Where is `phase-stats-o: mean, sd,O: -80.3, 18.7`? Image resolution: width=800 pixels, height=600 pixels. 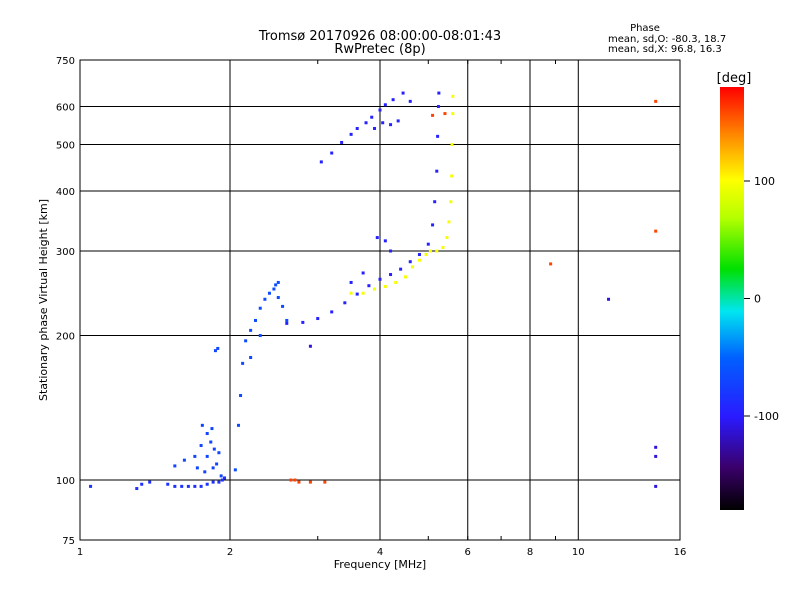 phase-stats-o: mean, sd,O: -80.3, 18.7 is located at coordinates (667, 39).